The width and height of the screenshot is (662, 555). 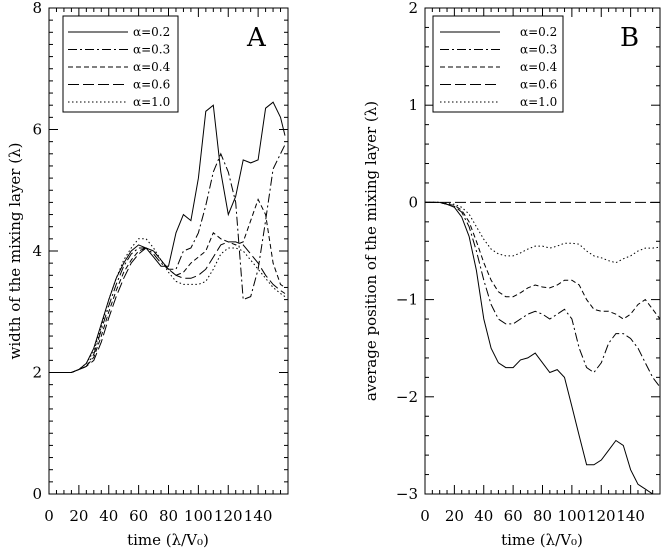 What do you see at coordinates (407, 494) in the screenshot?
I see `y-tick-label: −3` at bounding box center [407, 494].